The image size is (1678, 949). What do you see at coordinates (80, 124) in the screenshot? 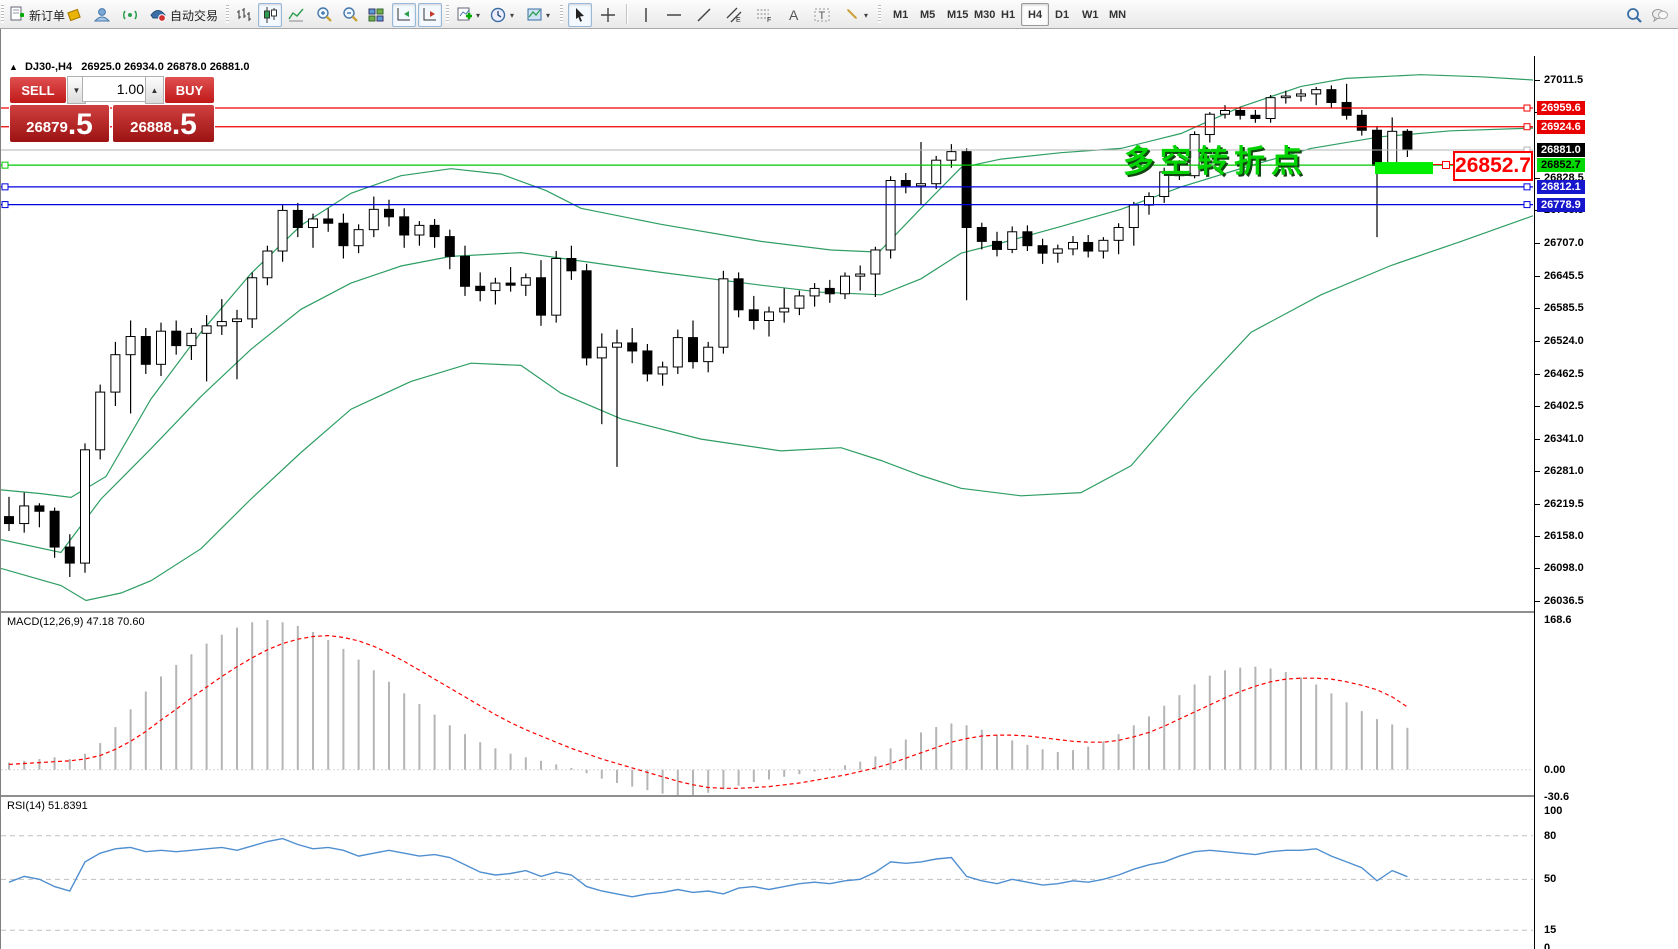
I see `sell-price-frac: .5` at bounding box center [80, 124].